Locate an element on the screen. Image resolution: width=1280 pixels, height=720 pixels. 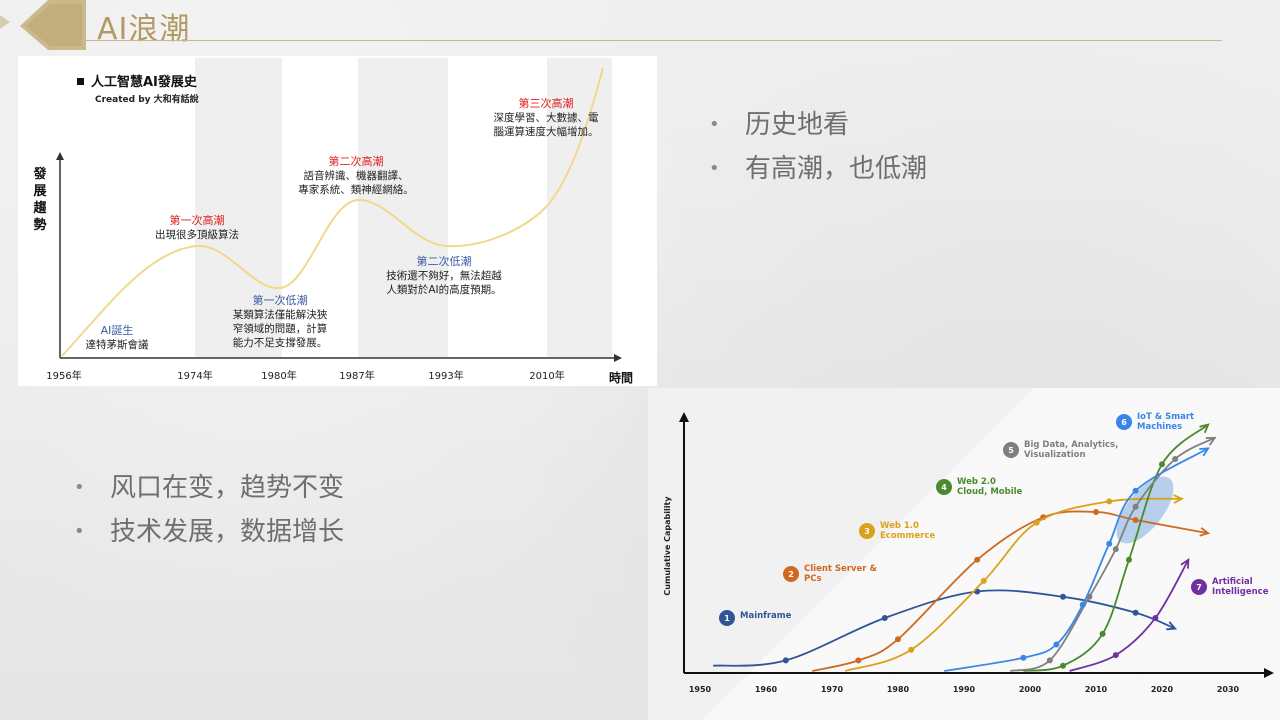
series-label: Intelligence is located at coordinates (1240, 592).